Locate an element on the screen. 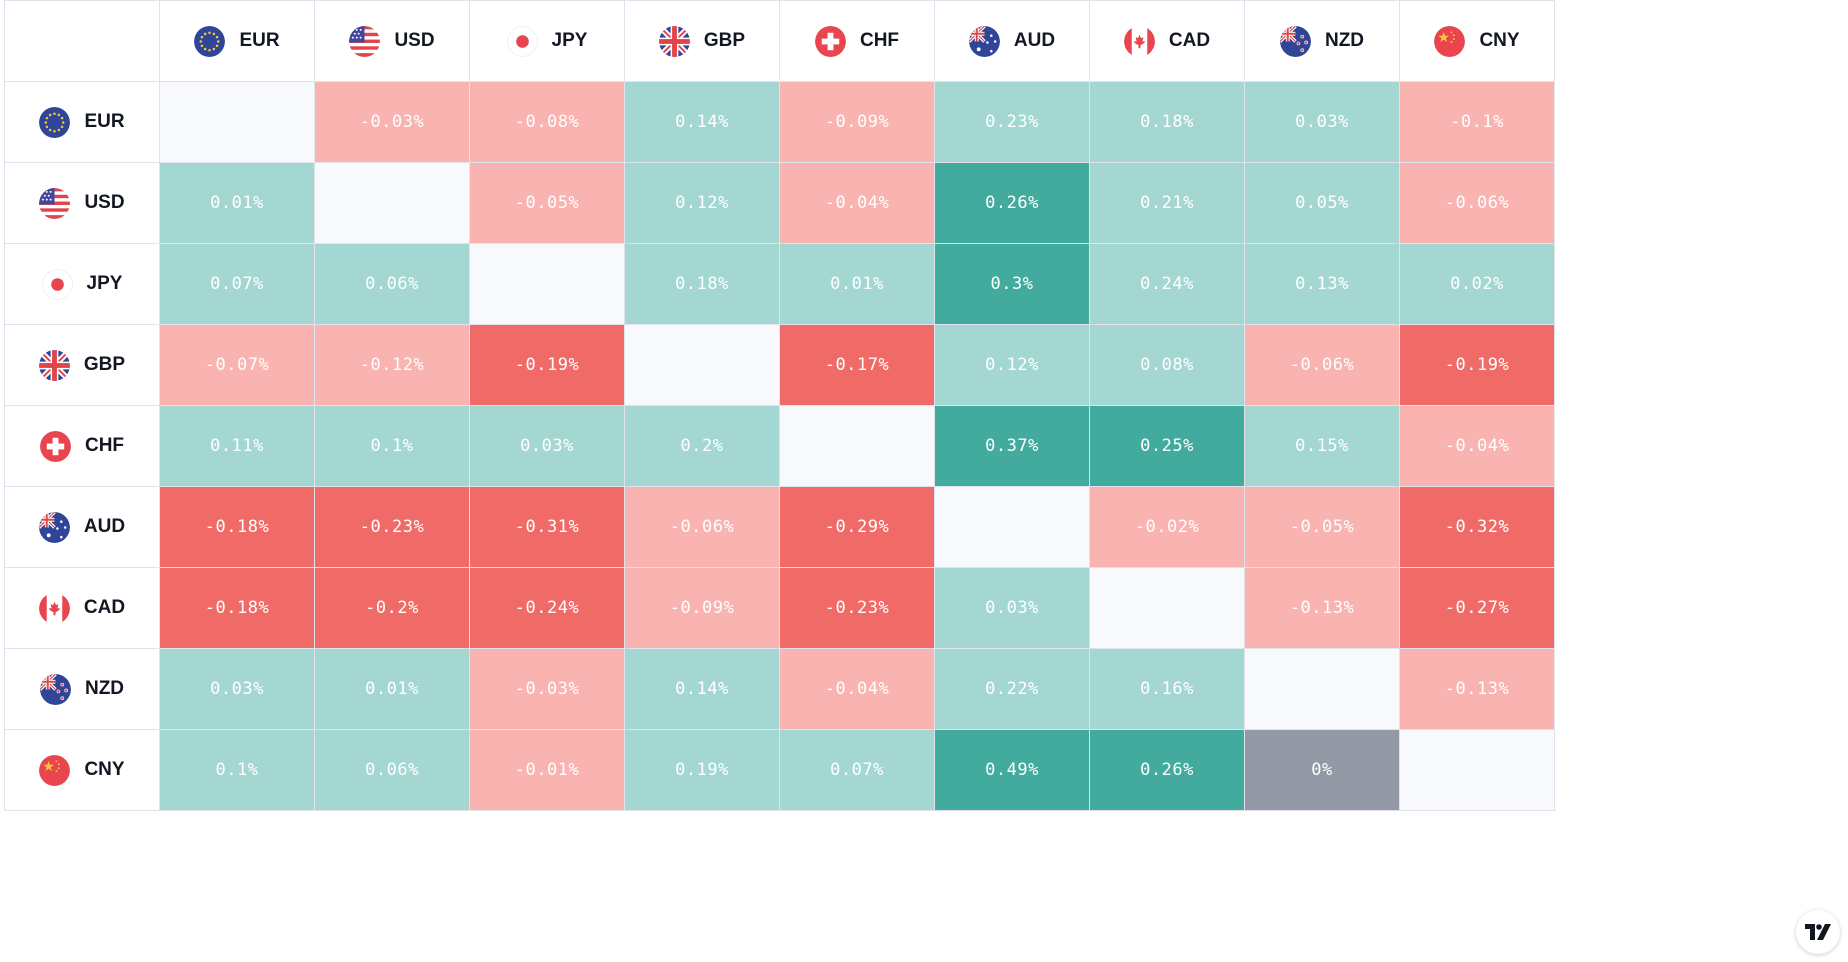 This screenshot has width=1848, height=962. rate-cell-jpy-cad: 0.24% is located at coordinates (1167, 284).